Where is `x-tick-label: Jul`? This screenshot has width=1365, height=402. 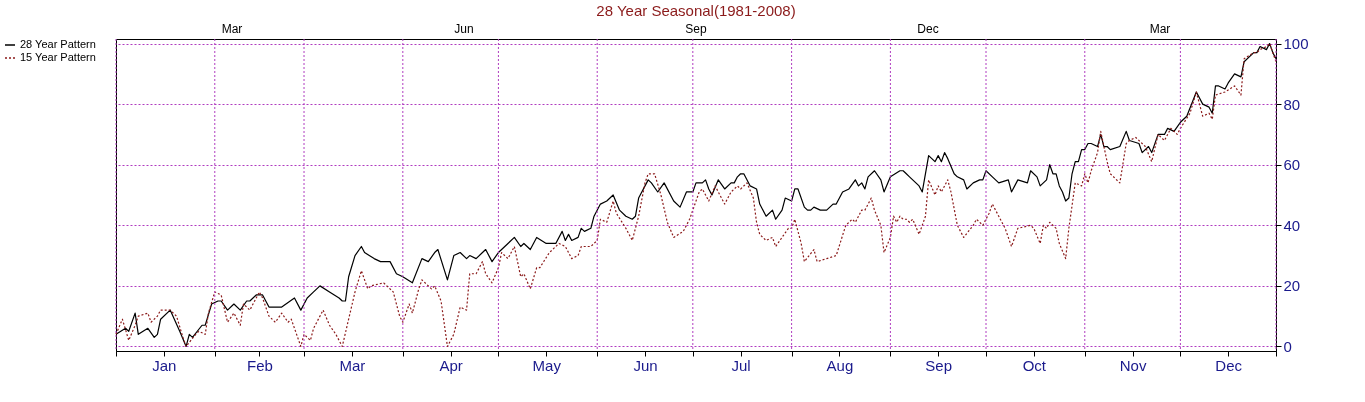
x-tick-label: Jul is located at coordinates (741, 365).